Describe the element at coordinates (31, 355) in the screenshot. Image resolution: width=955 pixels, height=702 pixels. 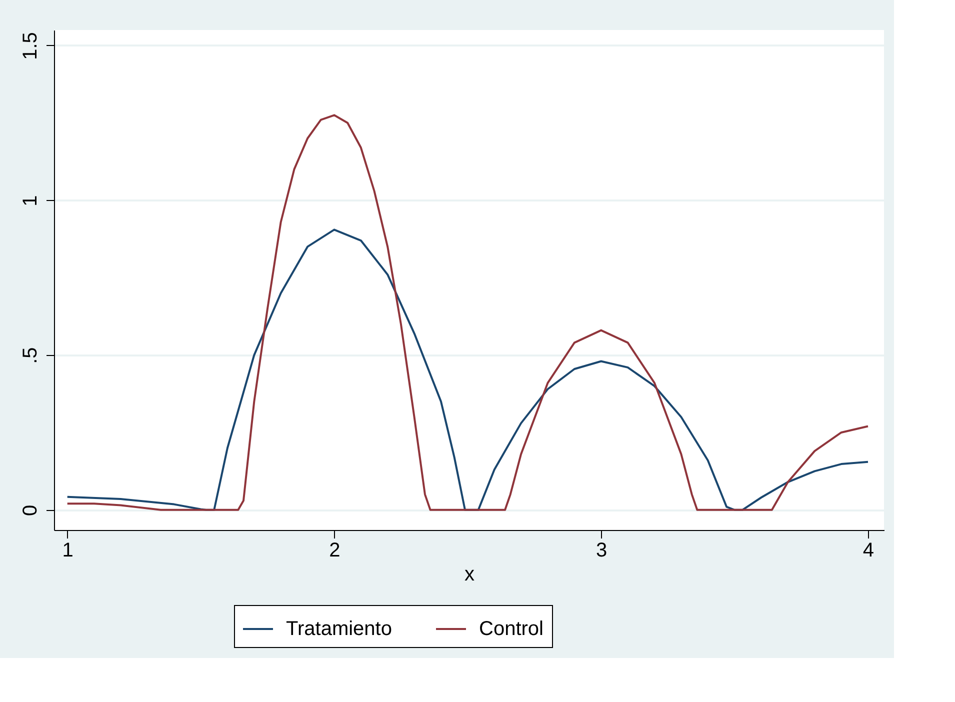
I see `y-tick-label: .5` at that location.